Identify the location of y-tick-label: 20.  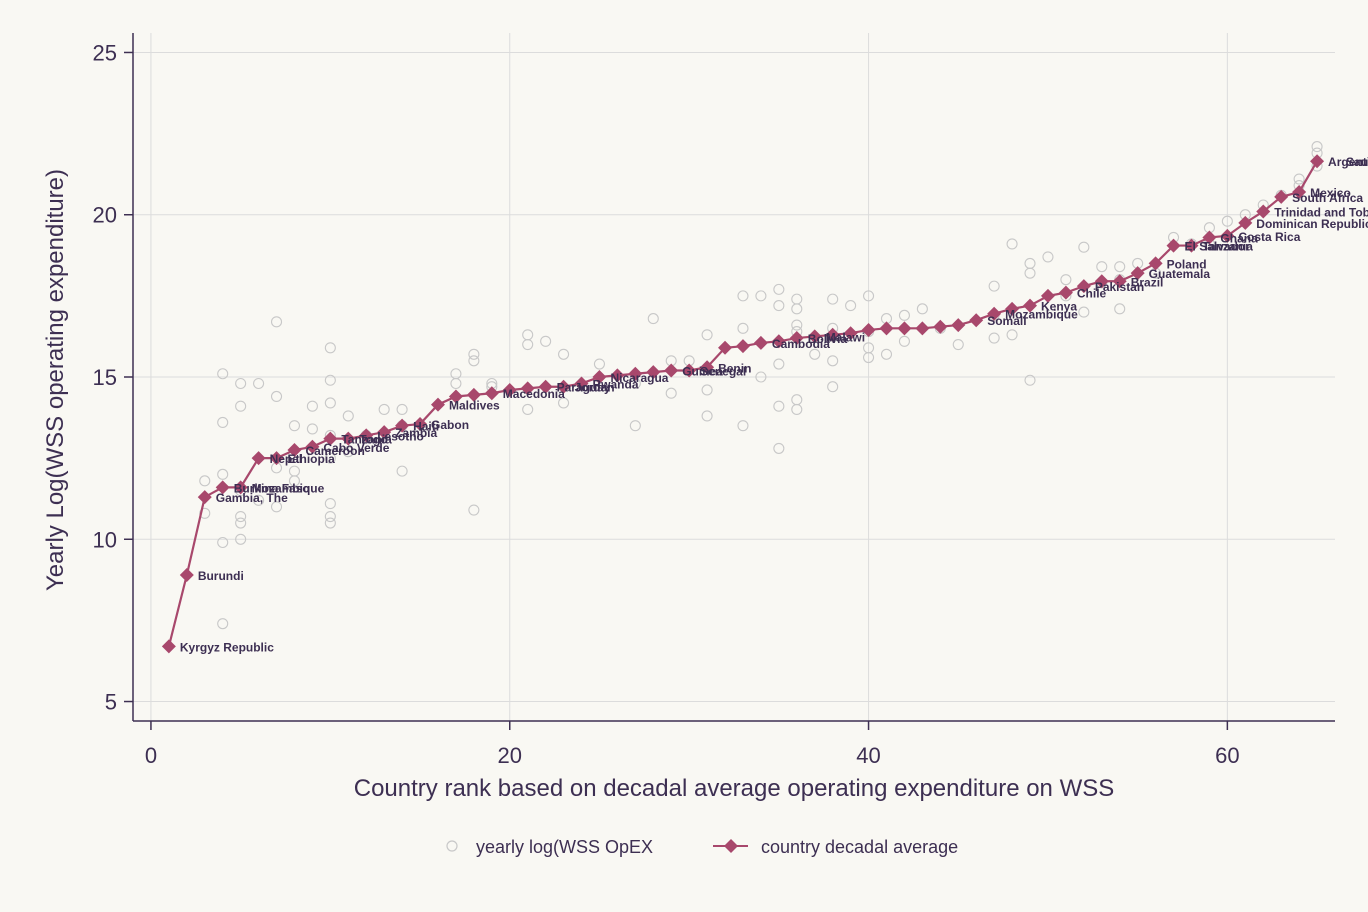
(105, 215).